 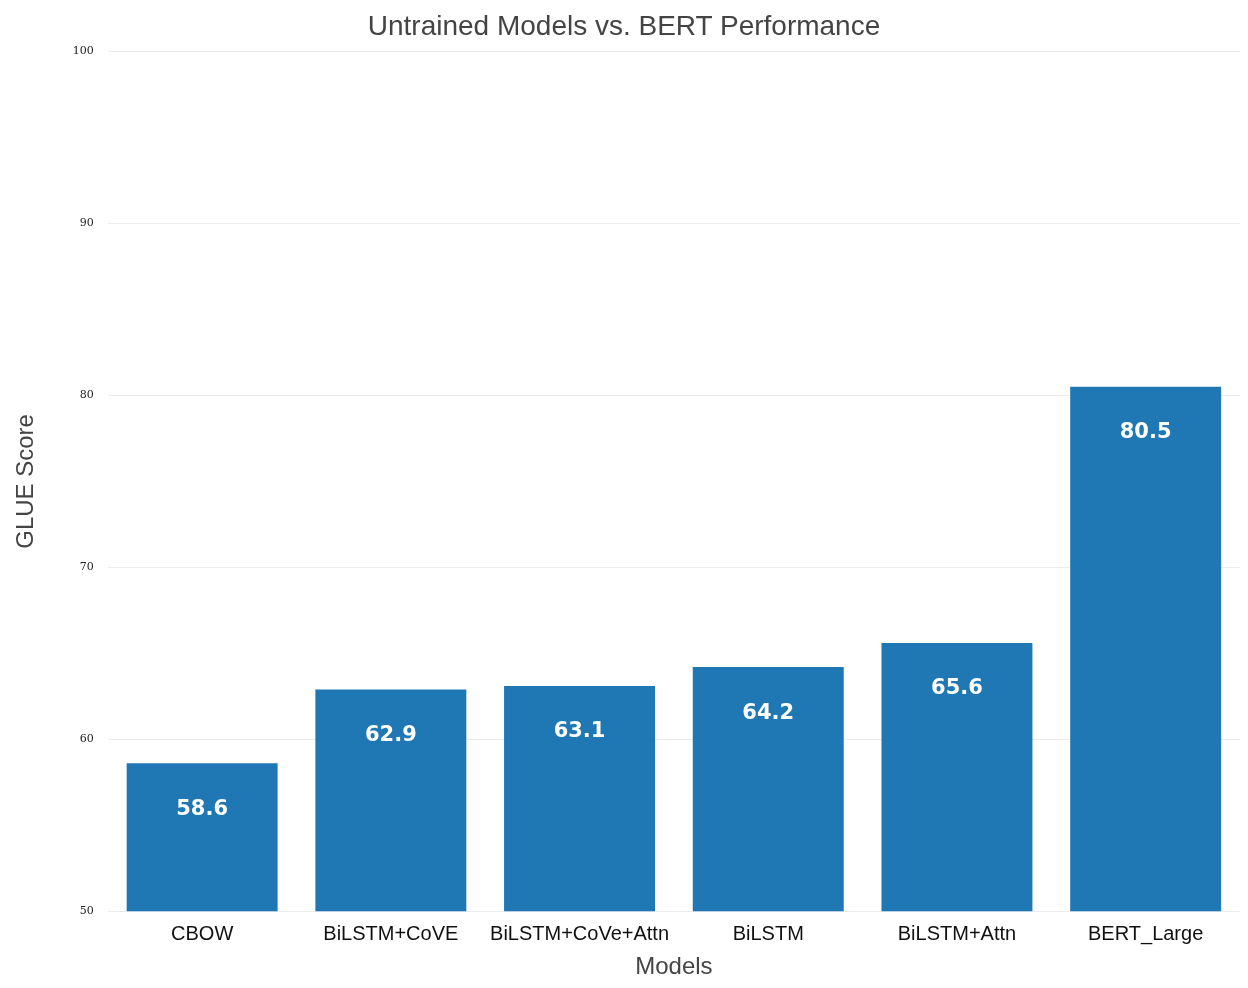 What do you see at coordinates (202, 807) in the screenshot?
I see `data-label: 58.6` at bounding box center [202, 807].